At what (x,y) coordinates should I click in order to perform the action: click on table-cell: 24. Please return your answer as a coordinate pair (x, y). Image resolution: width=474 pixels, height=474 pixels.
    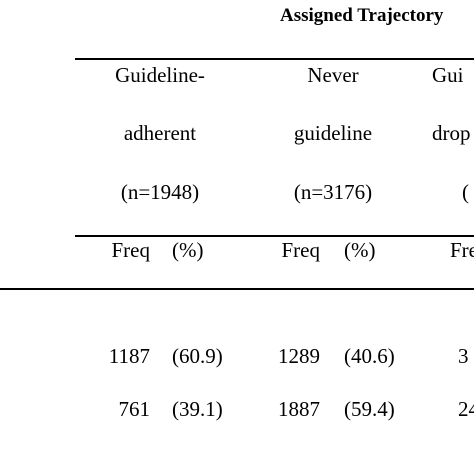
    Looking at the image, I should click on (466, 409).